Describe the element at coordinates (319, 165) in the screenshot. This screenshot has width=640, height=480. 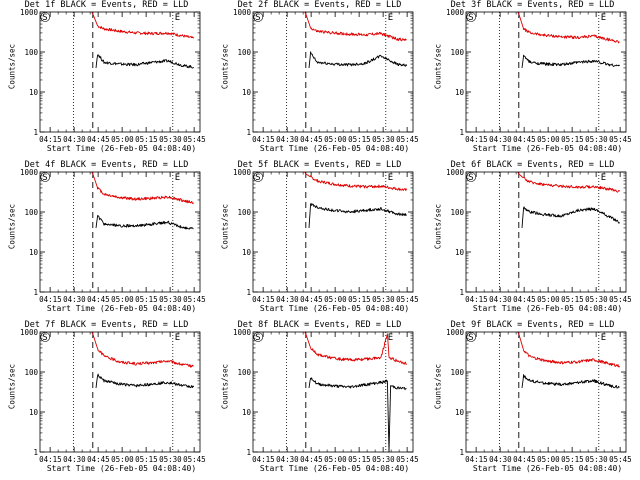
I see `chart-title: Det 5f BLACK = Events, RED = LLD` at that location.